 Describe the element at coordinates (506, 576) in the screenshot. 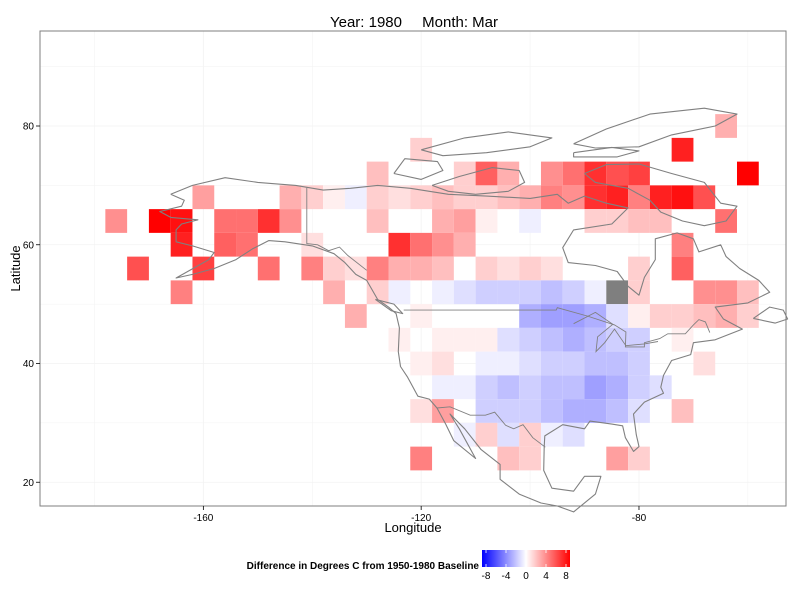

I see `legend-tick-label: -4` at that location.